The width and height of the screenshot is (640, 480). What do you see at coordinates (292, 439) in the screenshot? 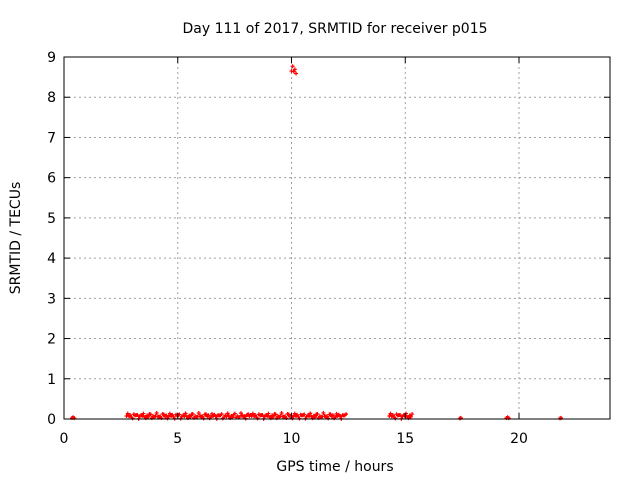
I see `x-tick-label: 10` at bounding box center [292, 439].